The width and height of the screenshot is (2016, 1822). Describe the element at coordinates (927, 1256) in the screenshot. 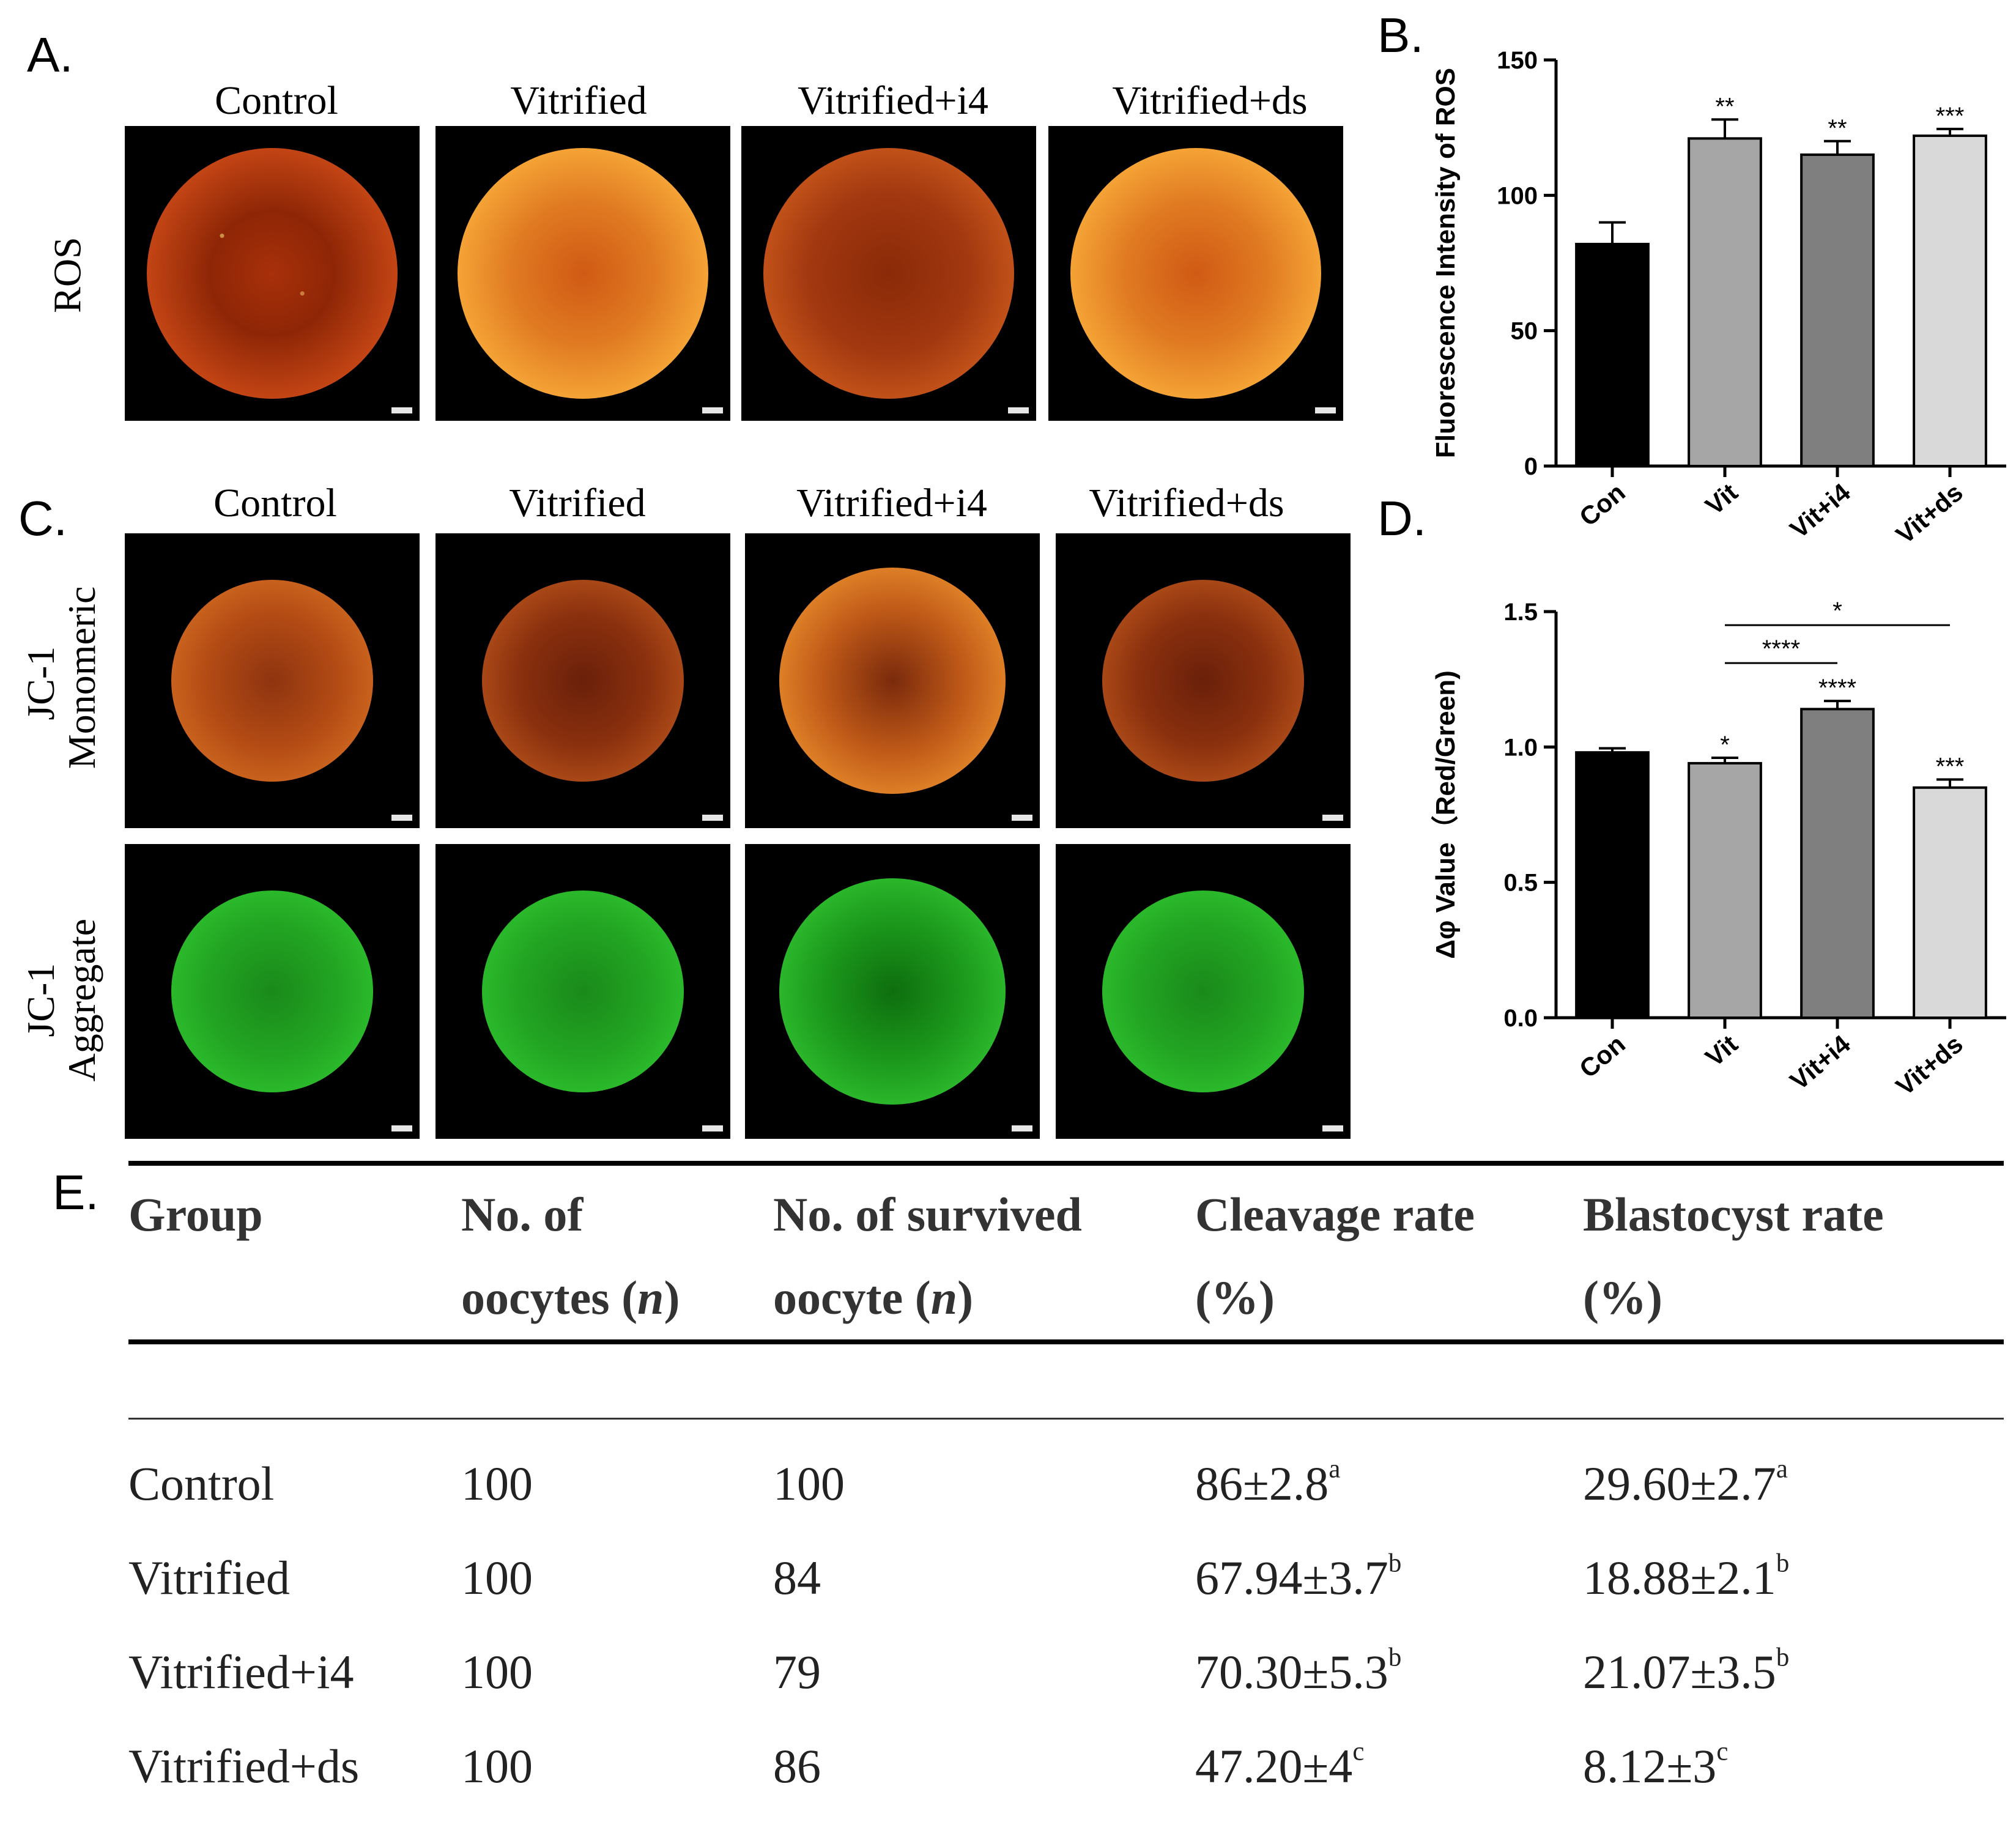

I see `header-survived: No. of survived oocyte (n)` at that location.